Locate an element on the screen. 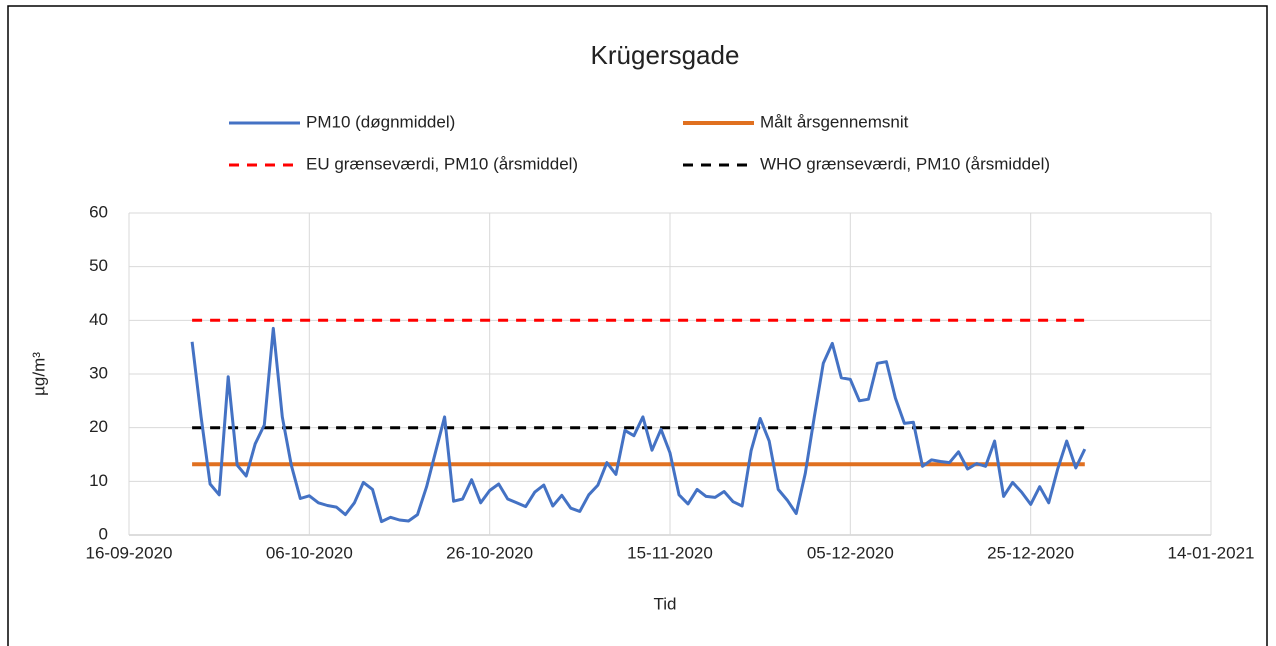  y-axis-label: µg/m³ is located at coordinates (38, 374).